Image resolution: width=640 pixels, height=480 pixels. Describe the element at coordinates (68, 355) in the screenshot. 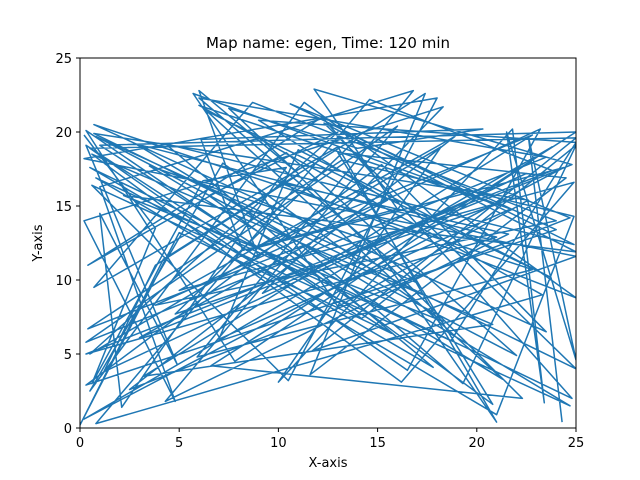

I see `y-tick-label: 5` at that location.